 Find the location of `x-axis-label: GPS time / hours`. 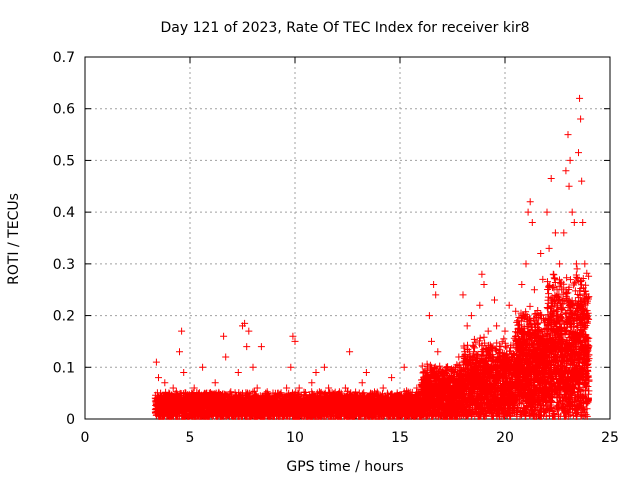

x-axis-label: GPS time / hours is located at coordinates (344, 467).